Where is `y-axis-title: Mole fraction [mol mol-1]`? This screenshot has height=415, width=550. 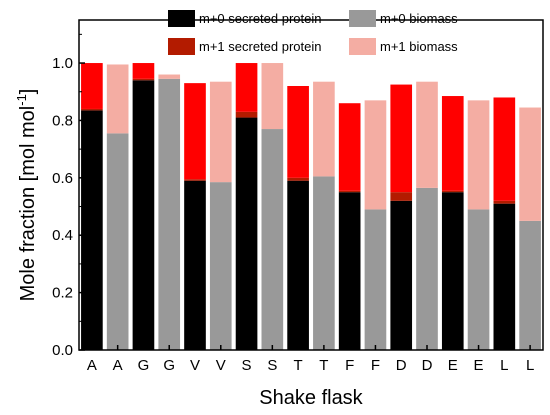 y-axis-title: Mole fraction [mol mol-1] is located at coordinates (26, 195).